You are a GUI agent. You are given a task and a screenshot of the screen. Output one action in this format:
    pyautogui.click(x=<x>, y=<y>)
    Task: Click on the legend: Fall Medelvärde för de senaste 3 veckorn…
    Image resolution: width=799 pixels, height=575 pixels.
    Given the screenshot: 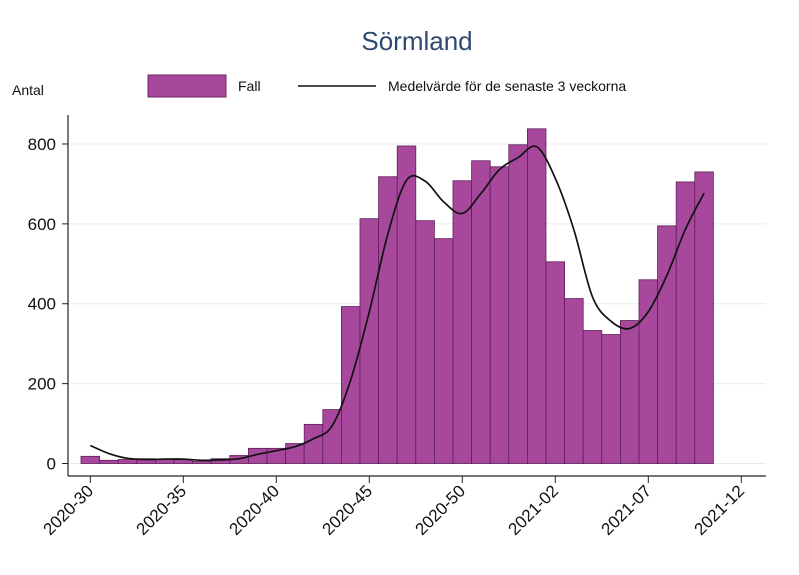 What is the action you would take?
    pyautogui.click(x=386, y=86)
    